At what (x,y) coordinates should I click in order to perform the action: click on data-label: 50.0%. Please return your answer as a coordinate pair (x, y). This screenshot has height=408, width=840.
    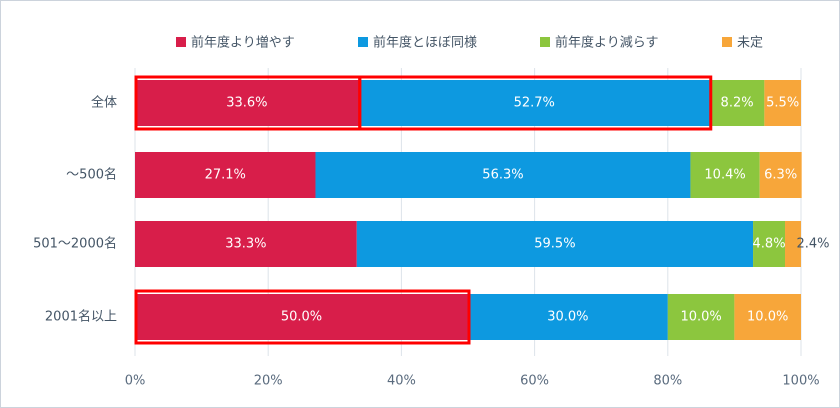
    Looking at the image, I should click on (301, 317).